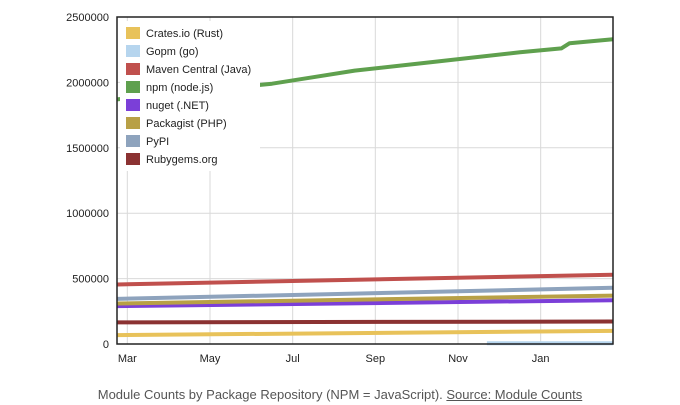 This screenshot has height=405, width=680. I want to click on y-tick-label: 1000000, so click(87, 214).